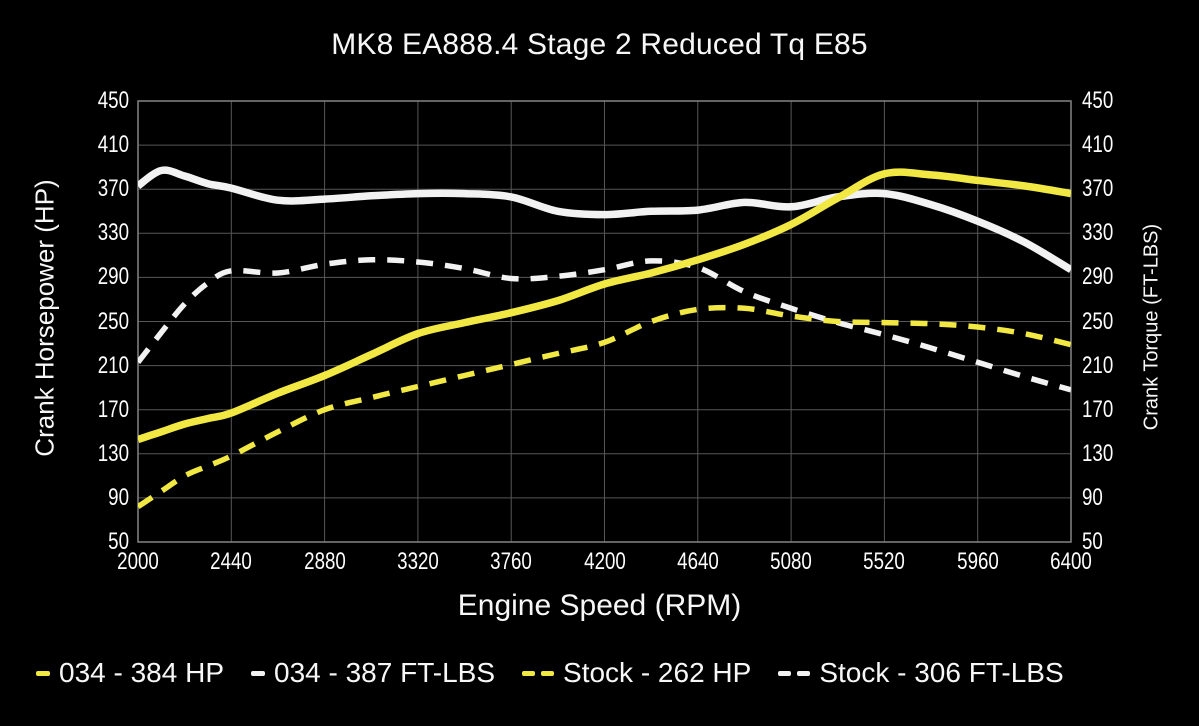 Image resolution: width=1199 pixels, height=726 pixels. Describe the element at coordinates (604, 324) in the screenshot. I see `curve-stock-306-ft-lbs` at that location.